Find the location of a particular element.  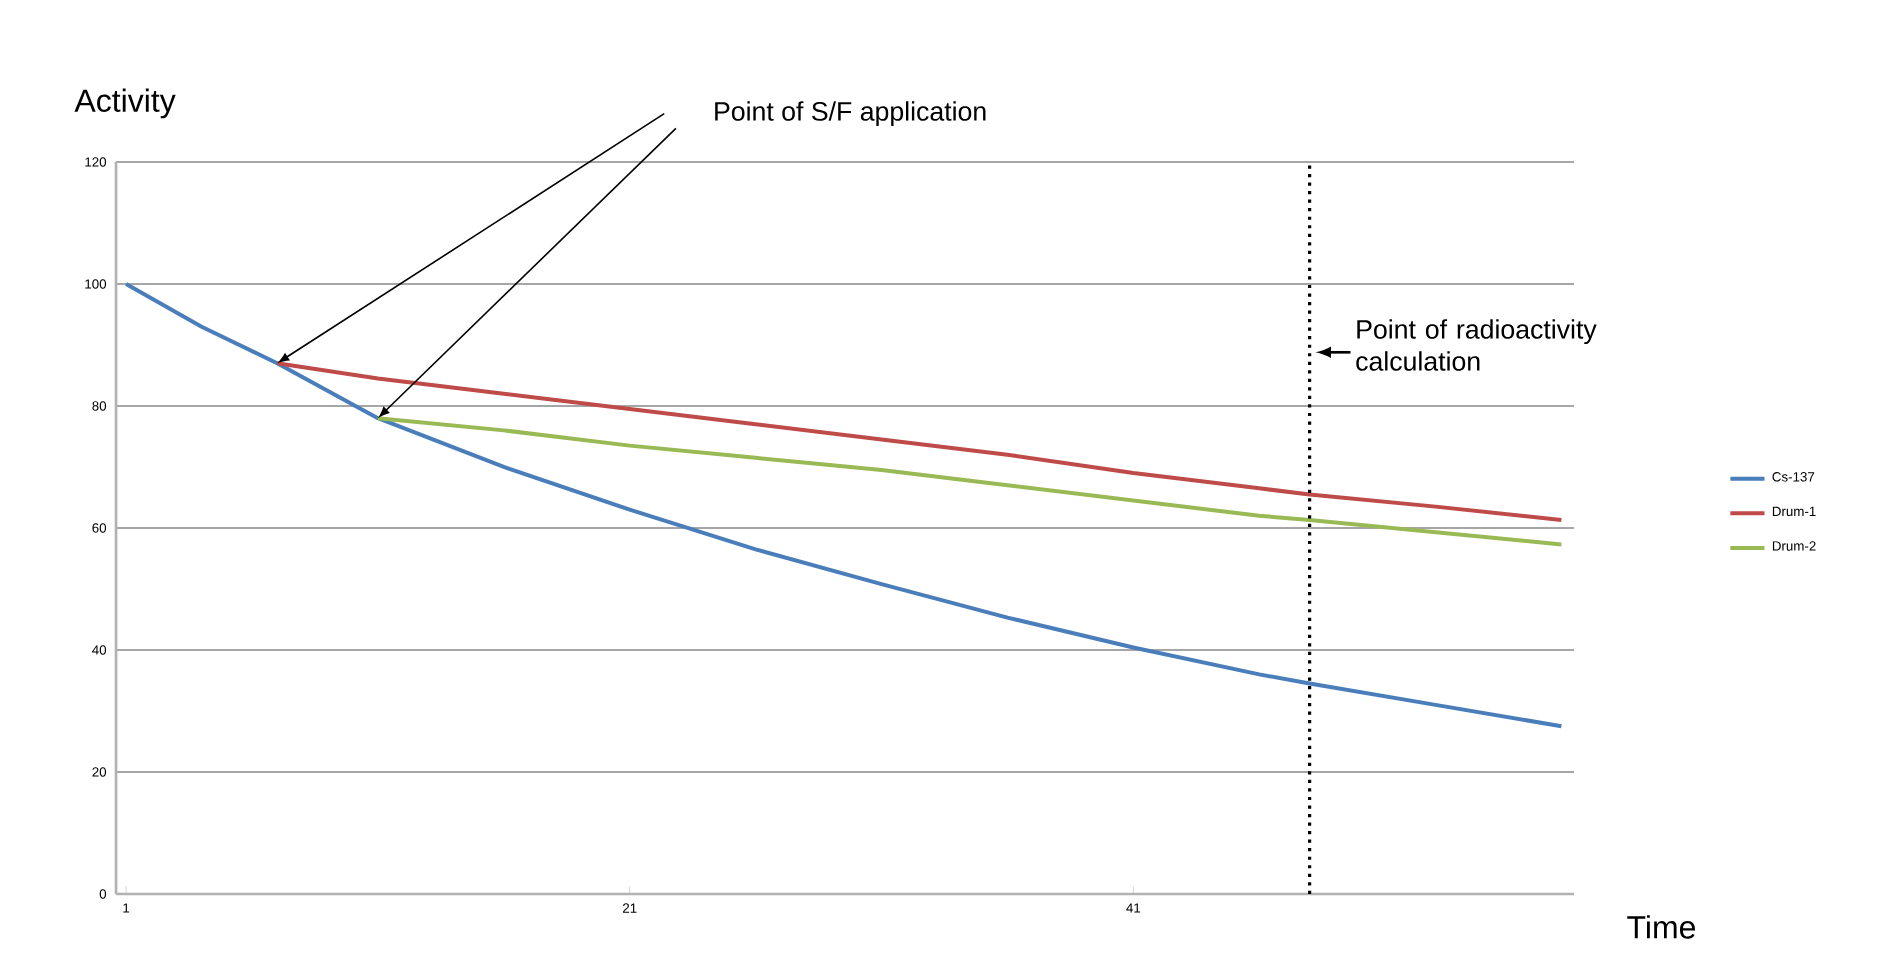

y-axis-title: Activity is located at coordinates (125, 103).